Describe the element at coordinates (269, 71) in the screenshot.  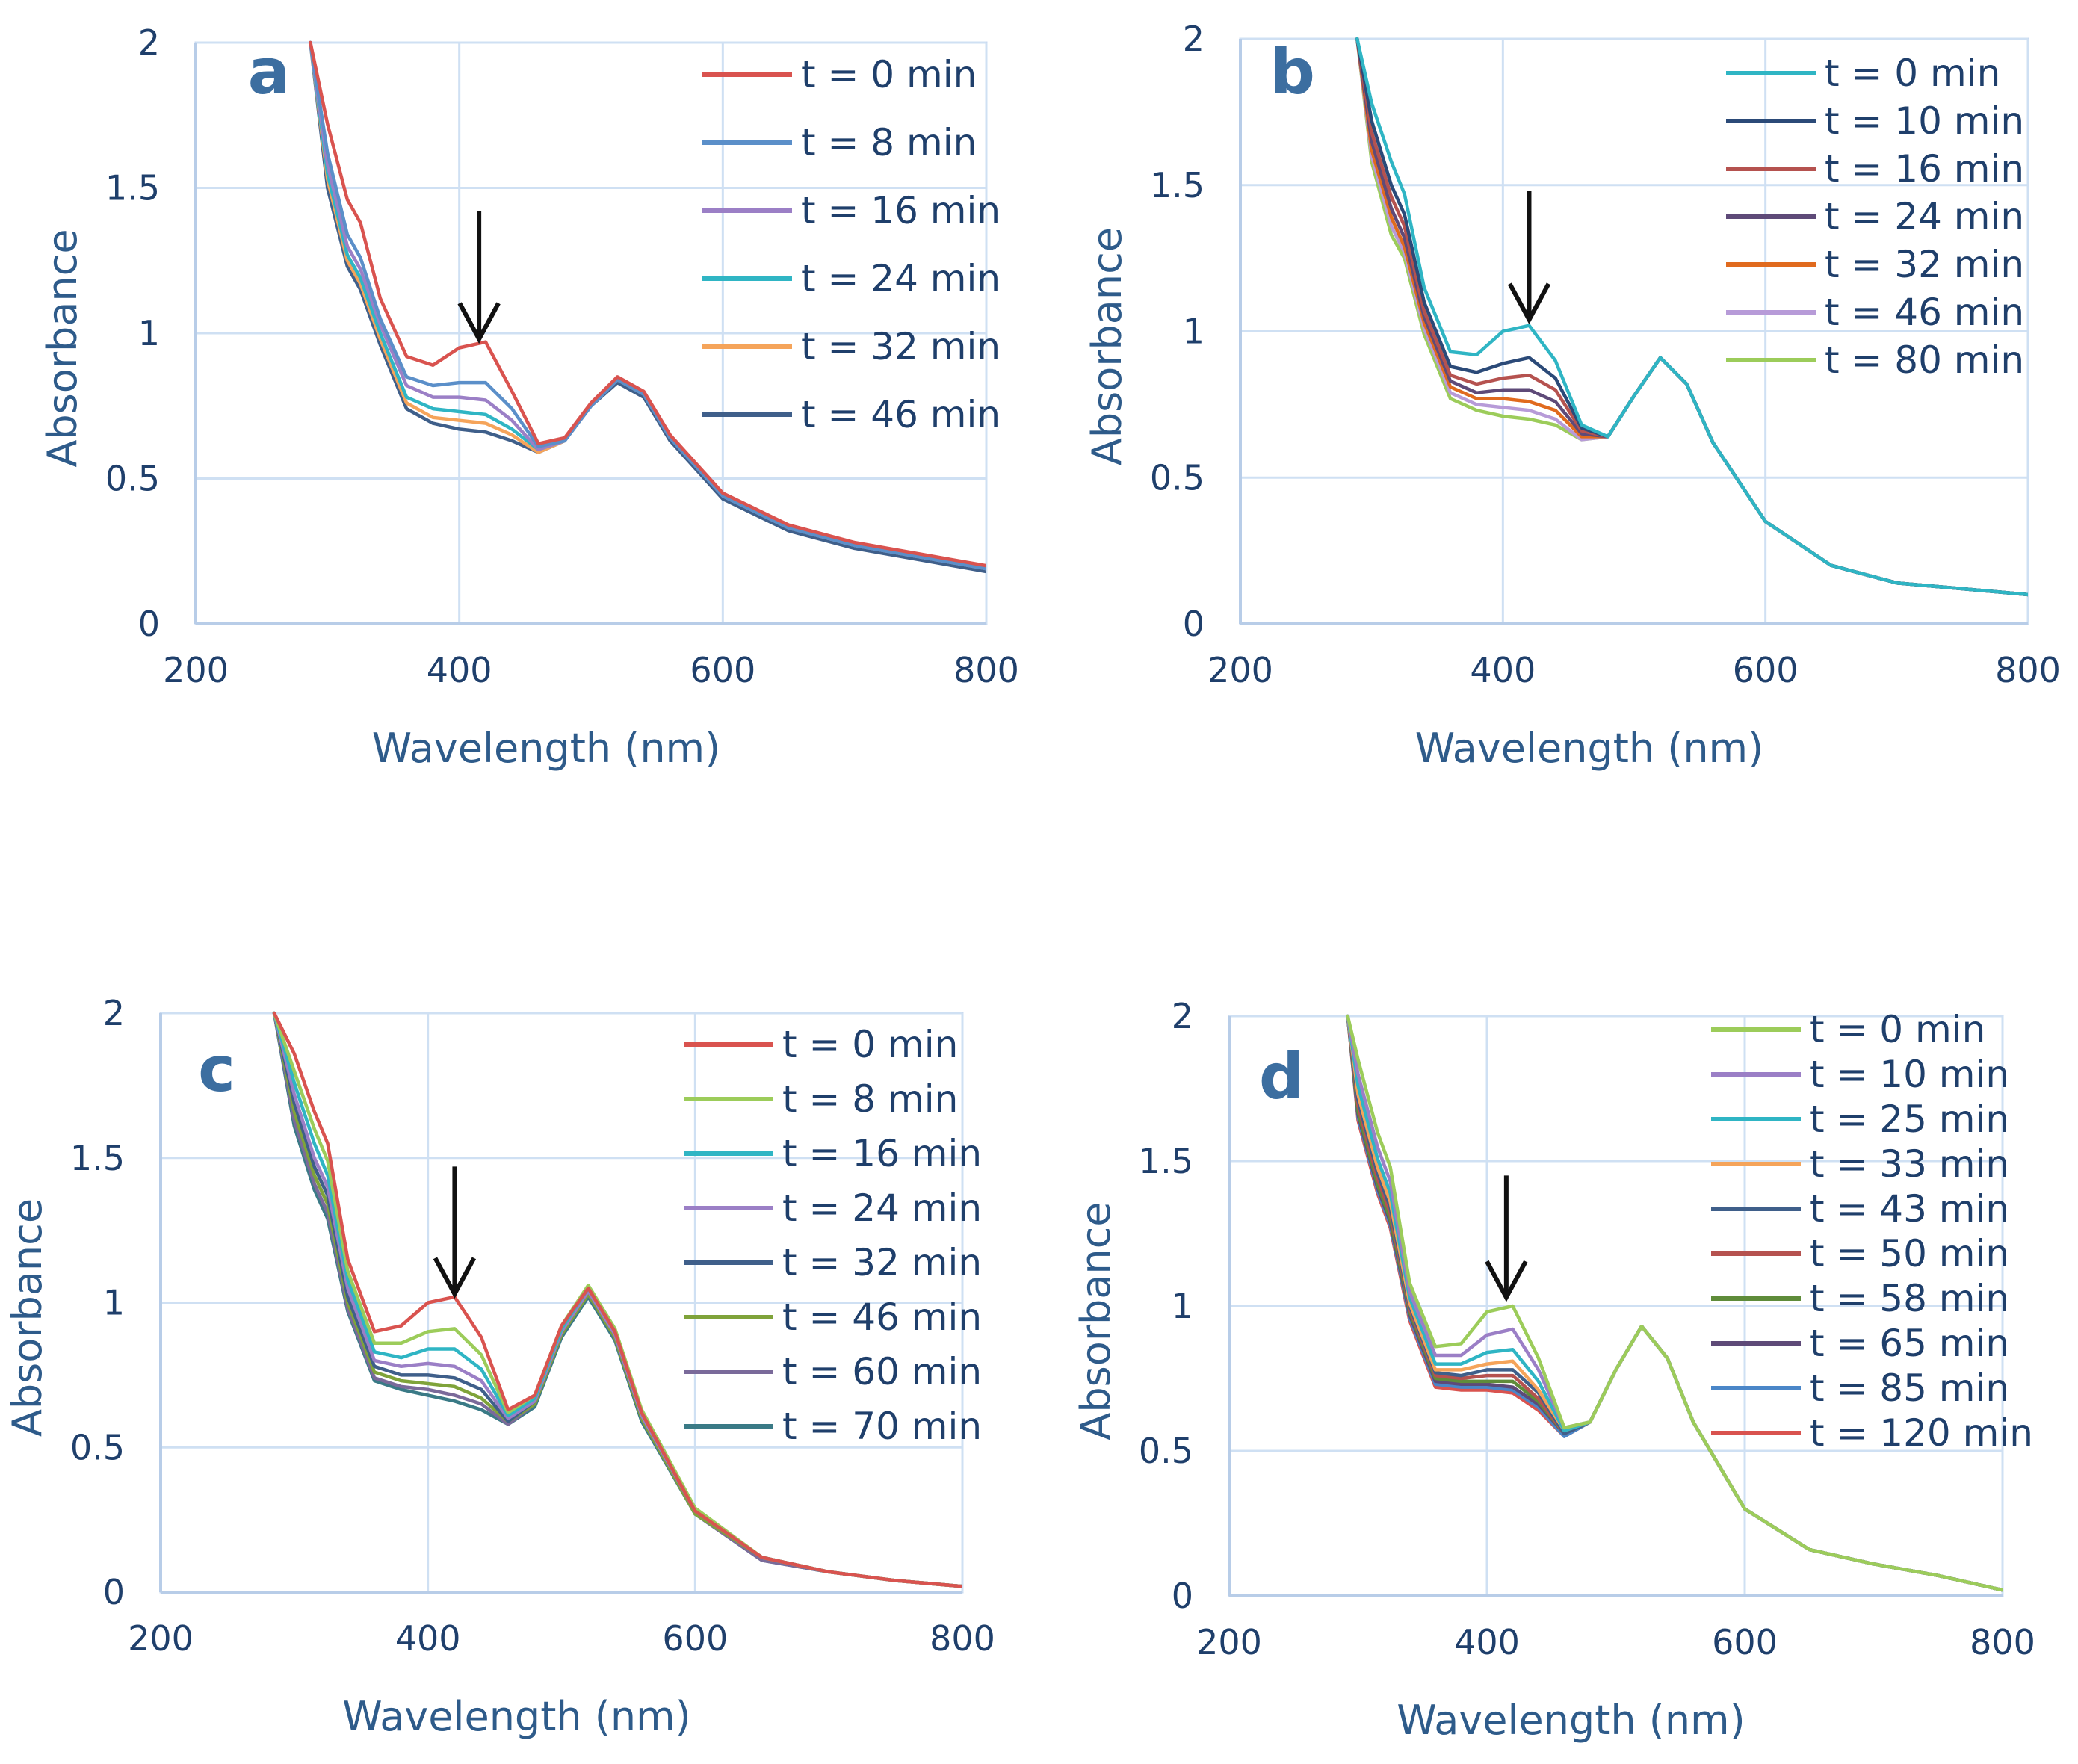
I see `panel-letter: a` at that location.